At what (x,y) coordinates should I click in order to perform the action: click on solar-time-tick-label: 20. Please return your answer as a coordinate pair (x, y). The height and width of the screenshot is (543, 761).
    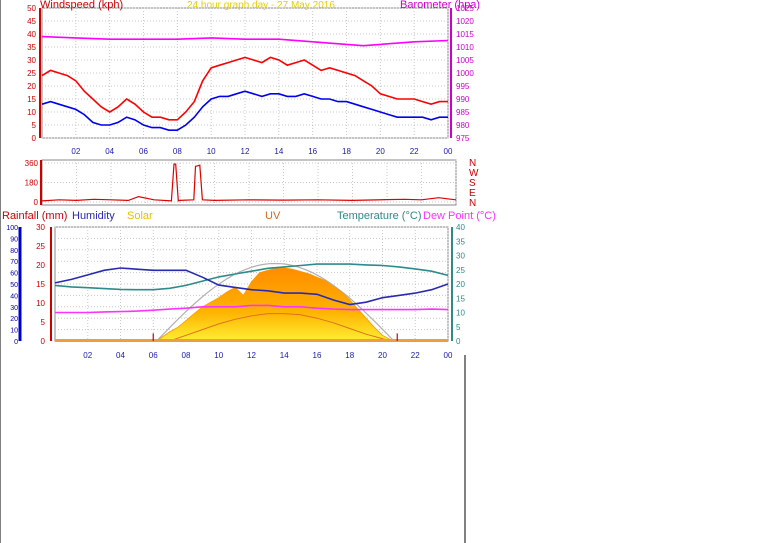
    Looking at the image, I should click on (382, 355).